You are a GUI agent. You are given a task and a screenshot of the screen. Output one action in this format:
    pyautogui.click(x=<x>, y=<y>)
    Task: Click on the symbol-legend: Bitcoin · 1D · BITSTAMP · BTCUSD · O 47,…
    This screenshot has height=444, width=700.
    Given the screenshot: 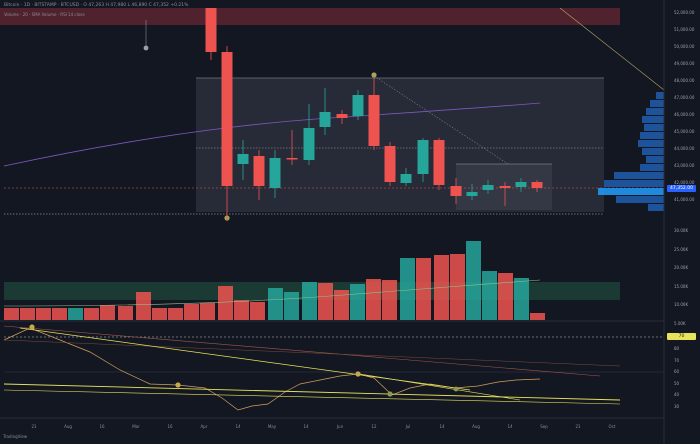 What is the action you would take?
    pyautogui.click(x=96, y=5)
    